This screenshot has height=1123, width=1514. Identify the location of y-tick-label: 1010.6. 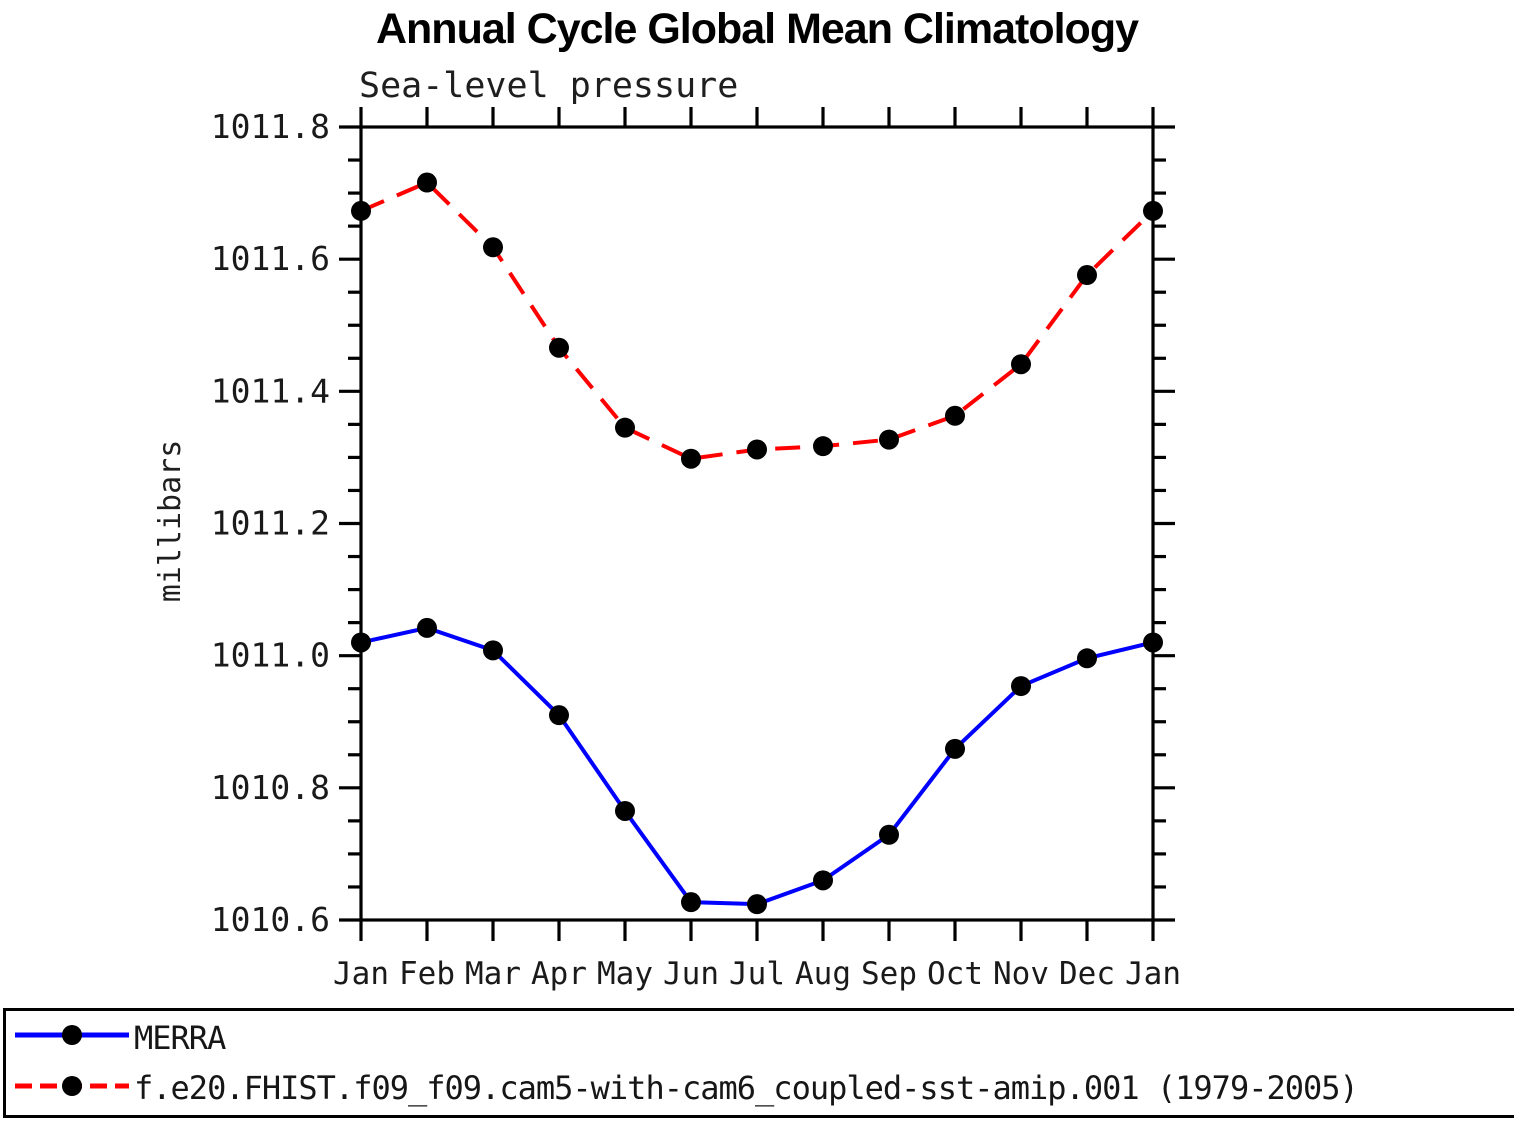
(270, 919).